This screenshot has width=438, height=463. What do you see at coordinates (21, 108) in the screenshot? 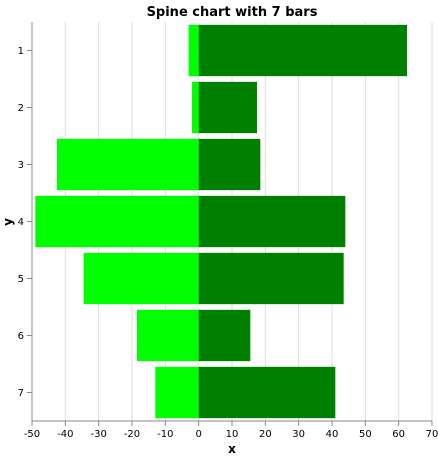
I see `y-tick-label: 2` at bounding box center [21, 108].